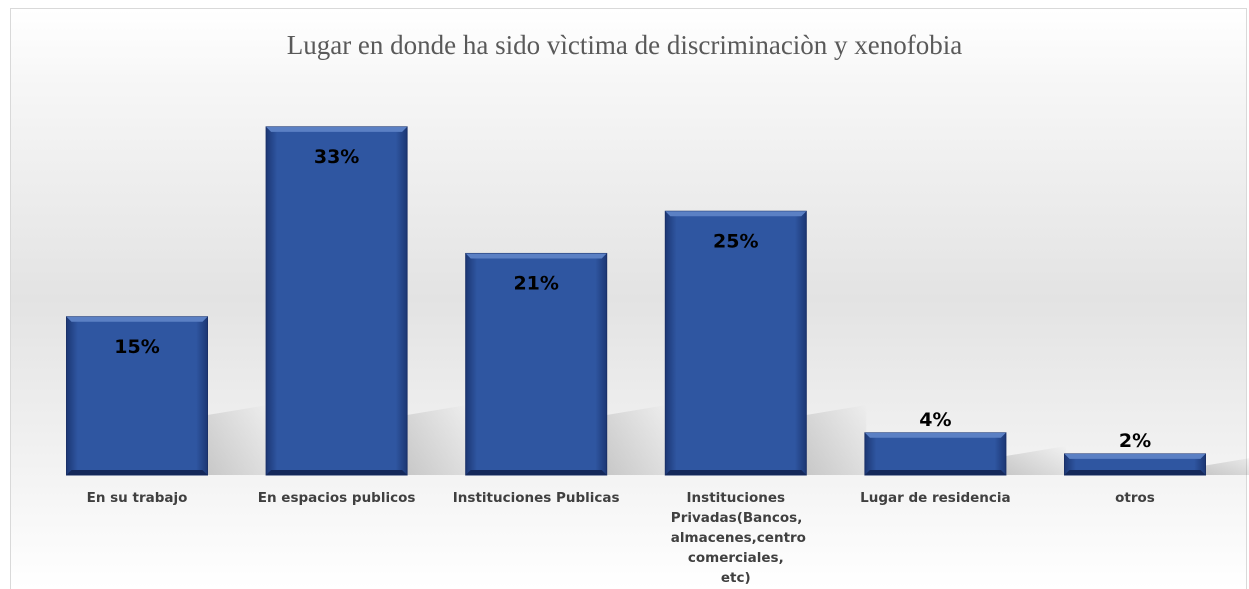  Describe the element at coordinates (536, 498) in the screenshot. I see `category-label: Instituciones Publicas` at that location.